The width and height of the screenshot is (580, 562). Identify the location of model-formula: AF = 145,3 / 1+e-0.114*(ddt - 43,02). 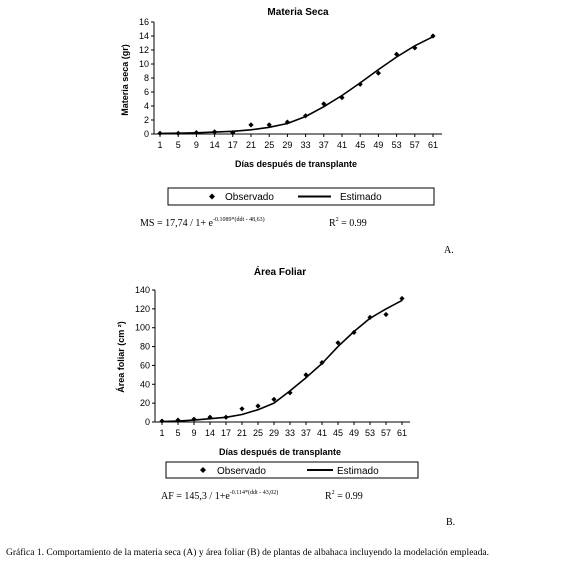
(219, 495).